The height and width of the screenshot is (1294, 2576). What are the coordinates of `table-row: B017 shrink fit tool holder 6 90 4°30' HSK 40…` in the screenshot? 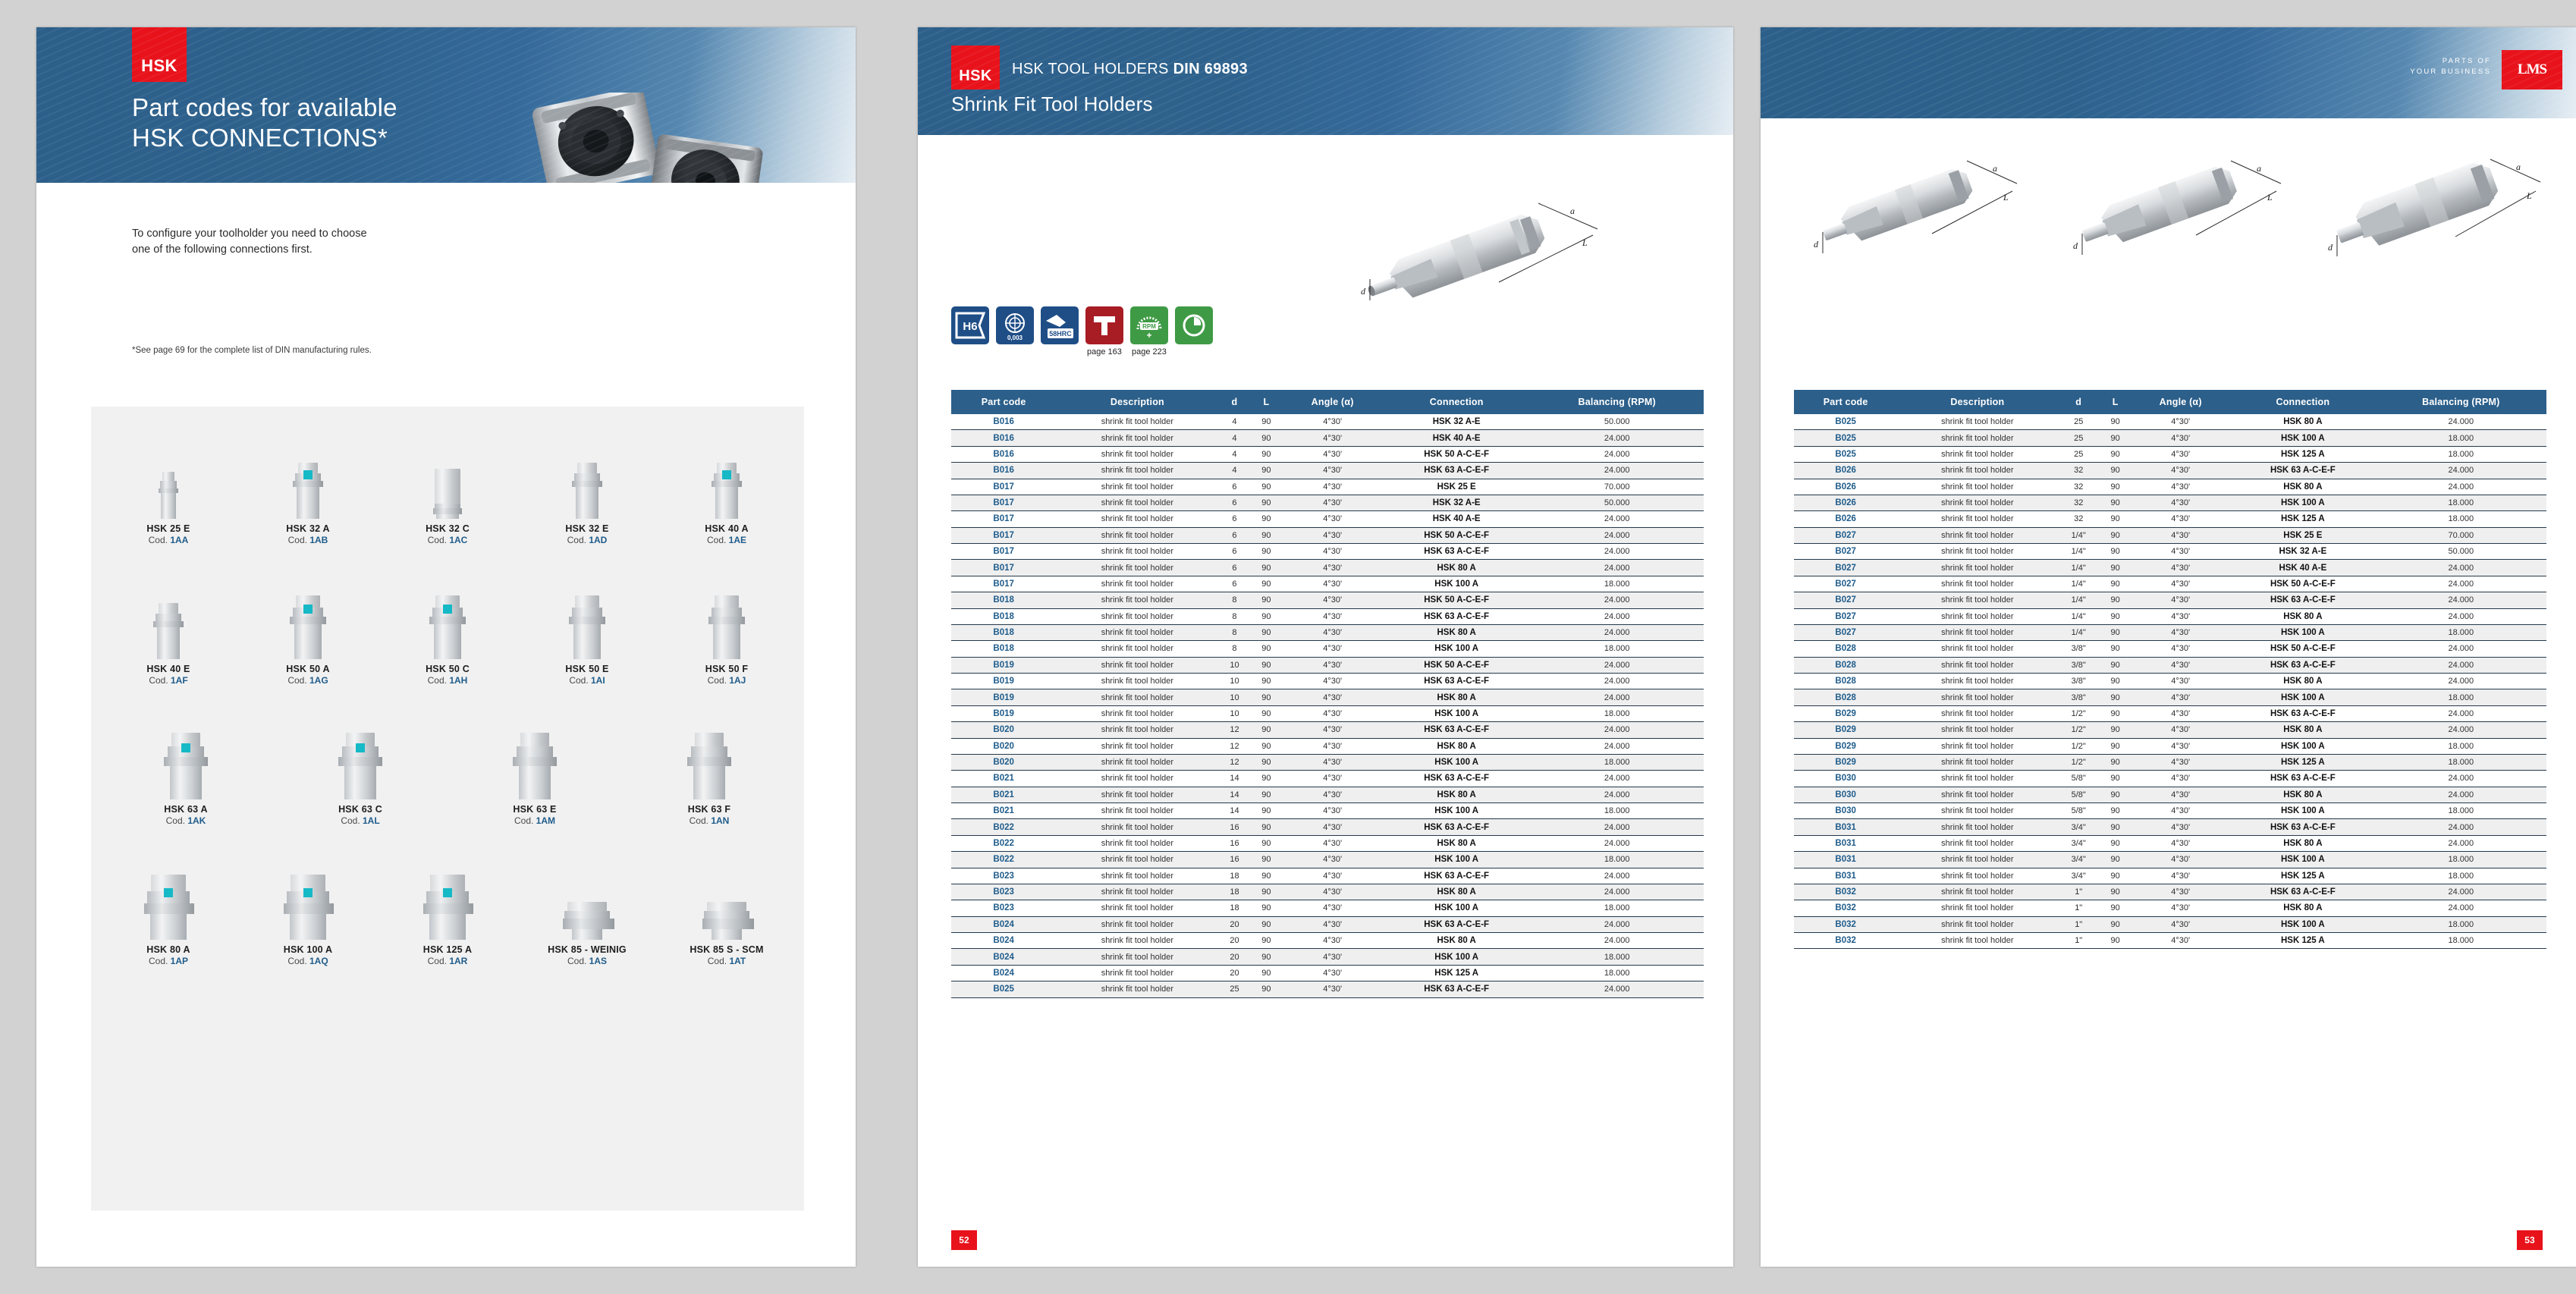 It's located at (1327, 519).